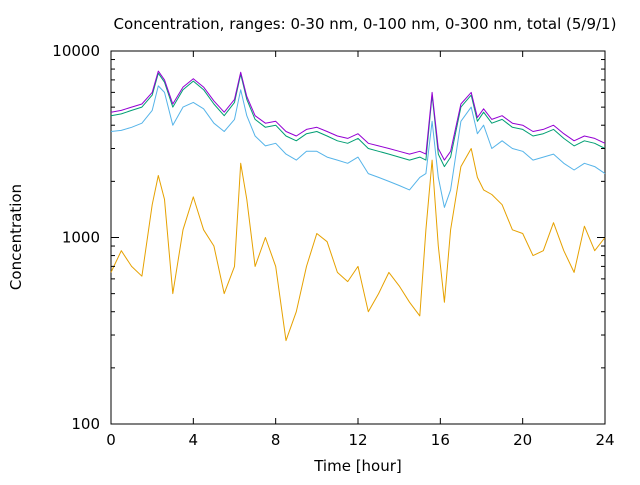 This screenshot has width=640, height=485. Describe the element at coordinates (604, 440) in the screenshot. I see `x-tick-label: 24` at that location.